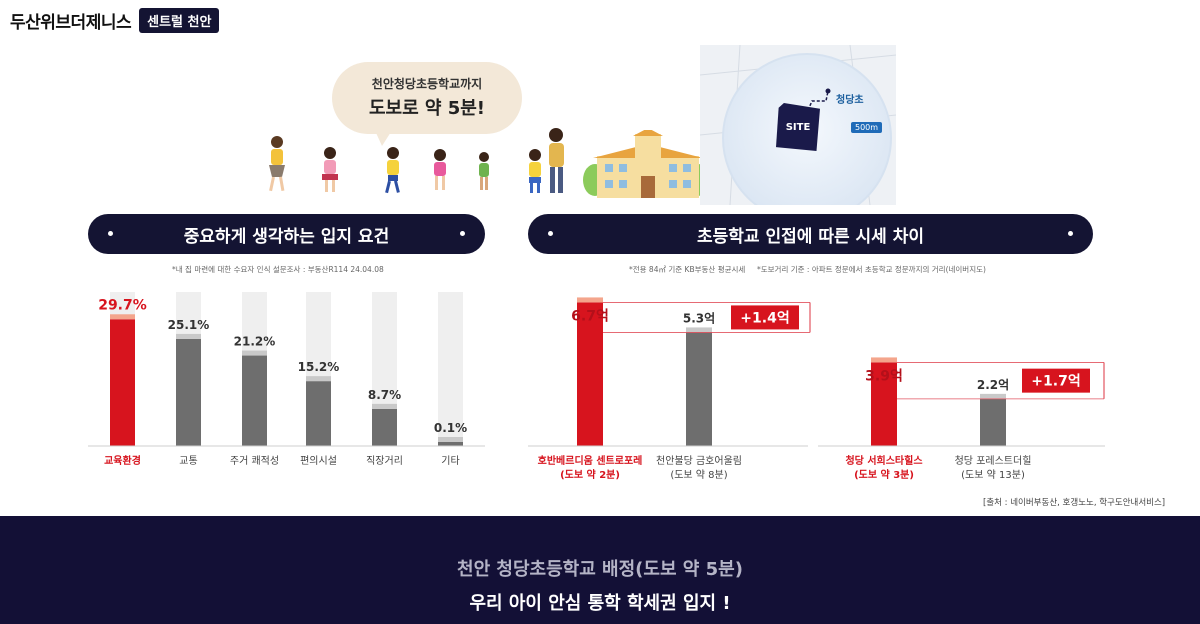 This screenshot has width=1200, height=624. What do you see at coordinates (884, 474) in the screenshot?
I see `category-sublabel: (도보 약 3분)` at bounding box center [884, 474].